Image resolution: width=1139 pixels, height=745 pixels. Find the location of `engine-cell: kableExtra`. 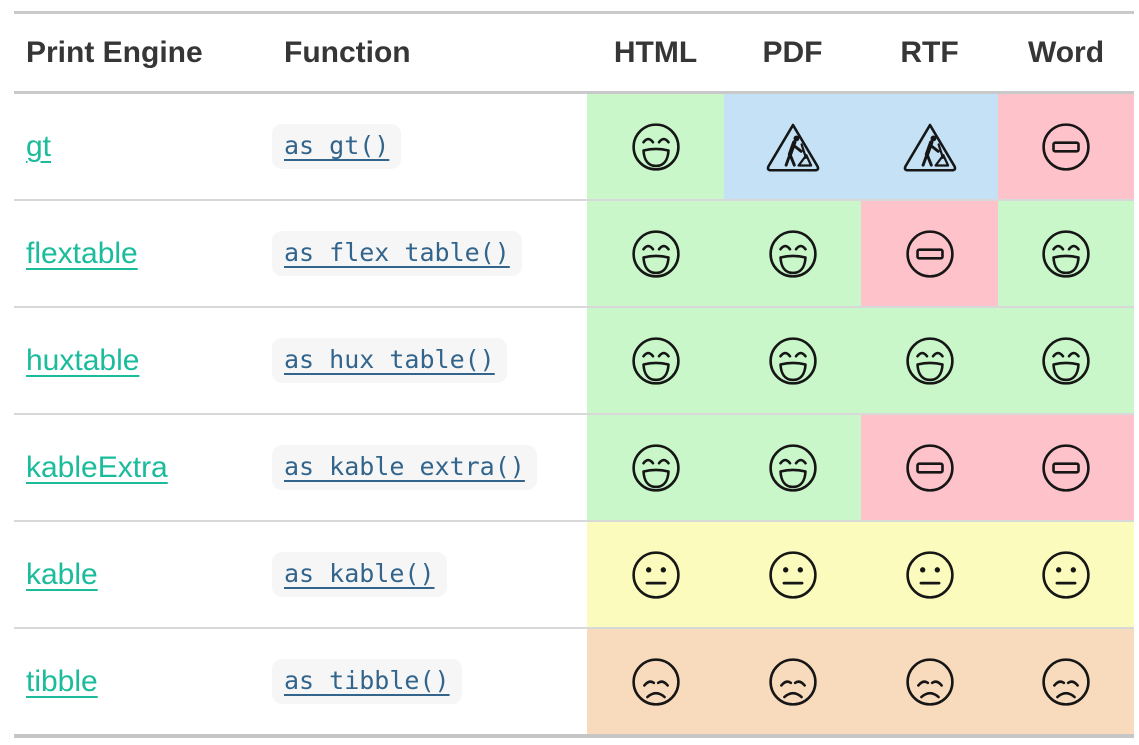

engine-cell: kableExtra is located at coordinates (143, 467).